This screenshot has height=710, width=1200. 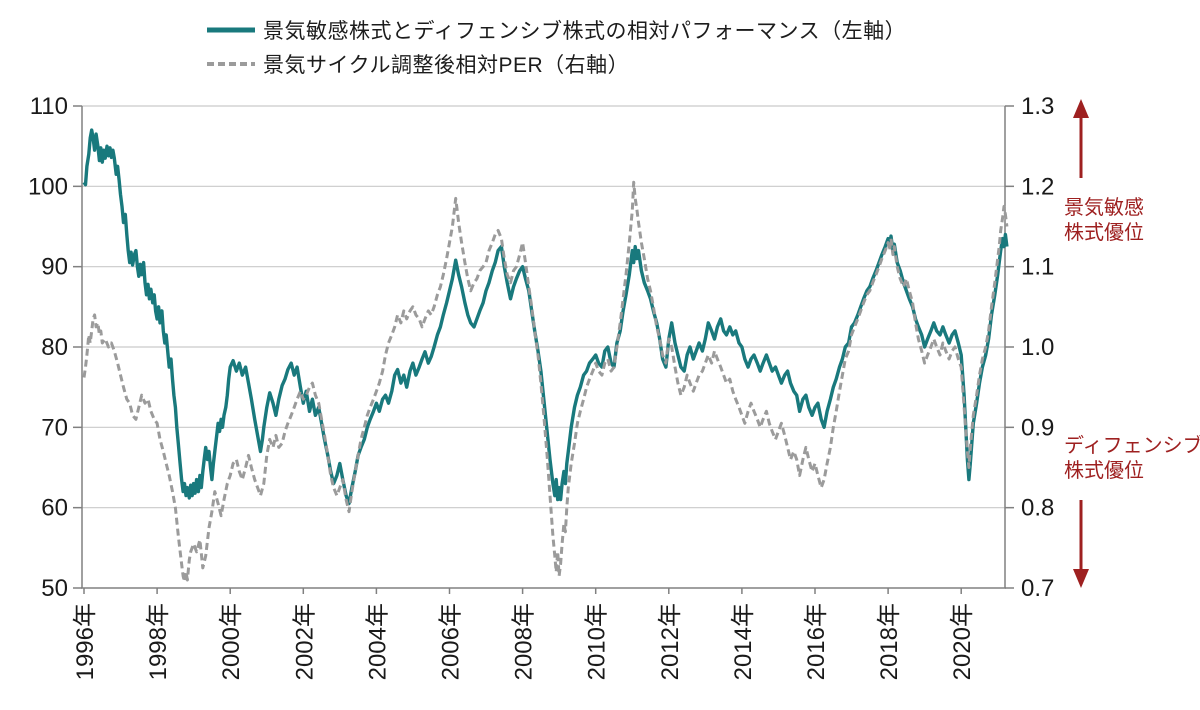 What do you see at coordinates (1037, 106) in the screenshot?
I see `right-axis-tick-label: 1.3` at bounding box center [1037, 106].